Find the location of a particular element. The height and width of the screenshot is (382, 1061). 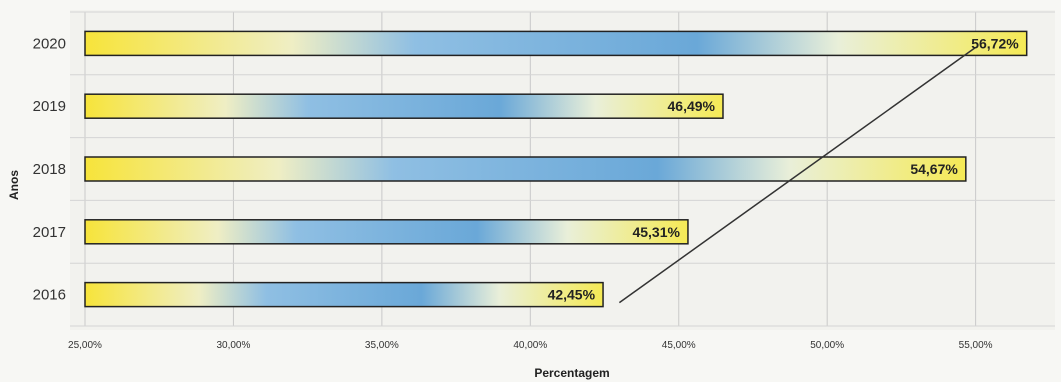

y-tick-label: 2019 is located at coordinates (49, 106).